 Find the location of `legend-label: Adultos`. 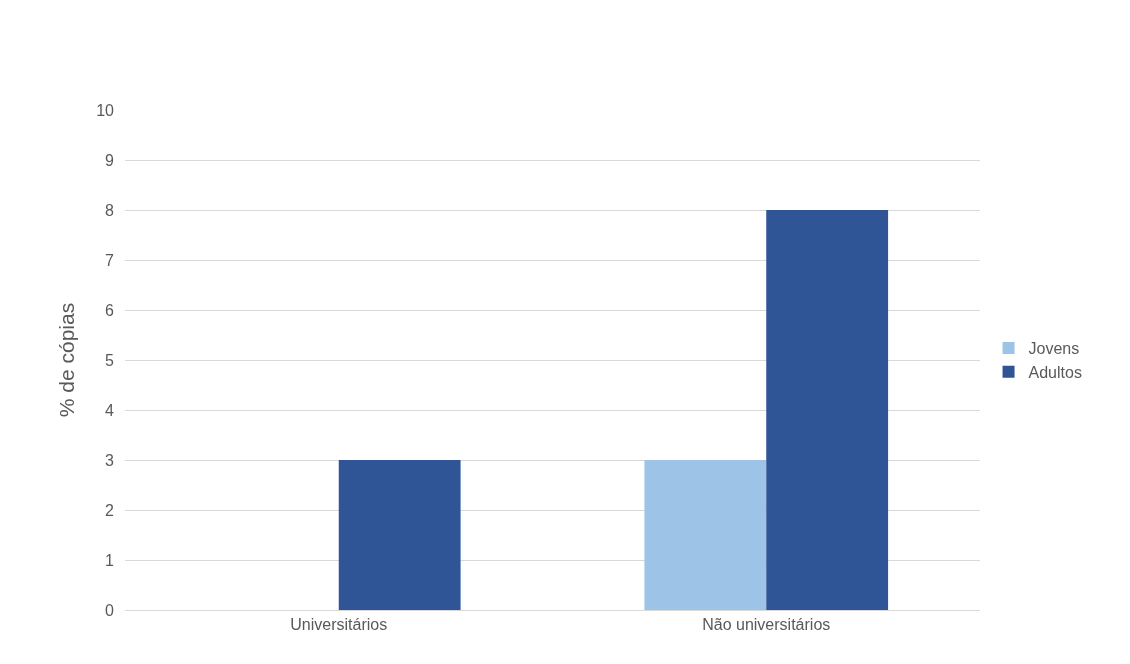

legend-label: Adultos is located at coordinates (1055, 372).